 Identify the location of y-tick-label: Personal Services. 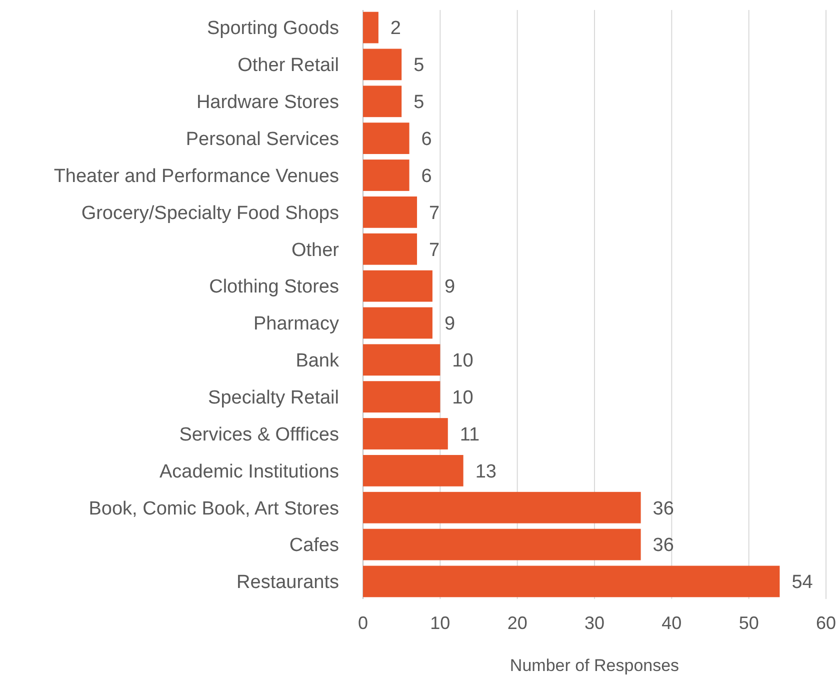
(262, 139).